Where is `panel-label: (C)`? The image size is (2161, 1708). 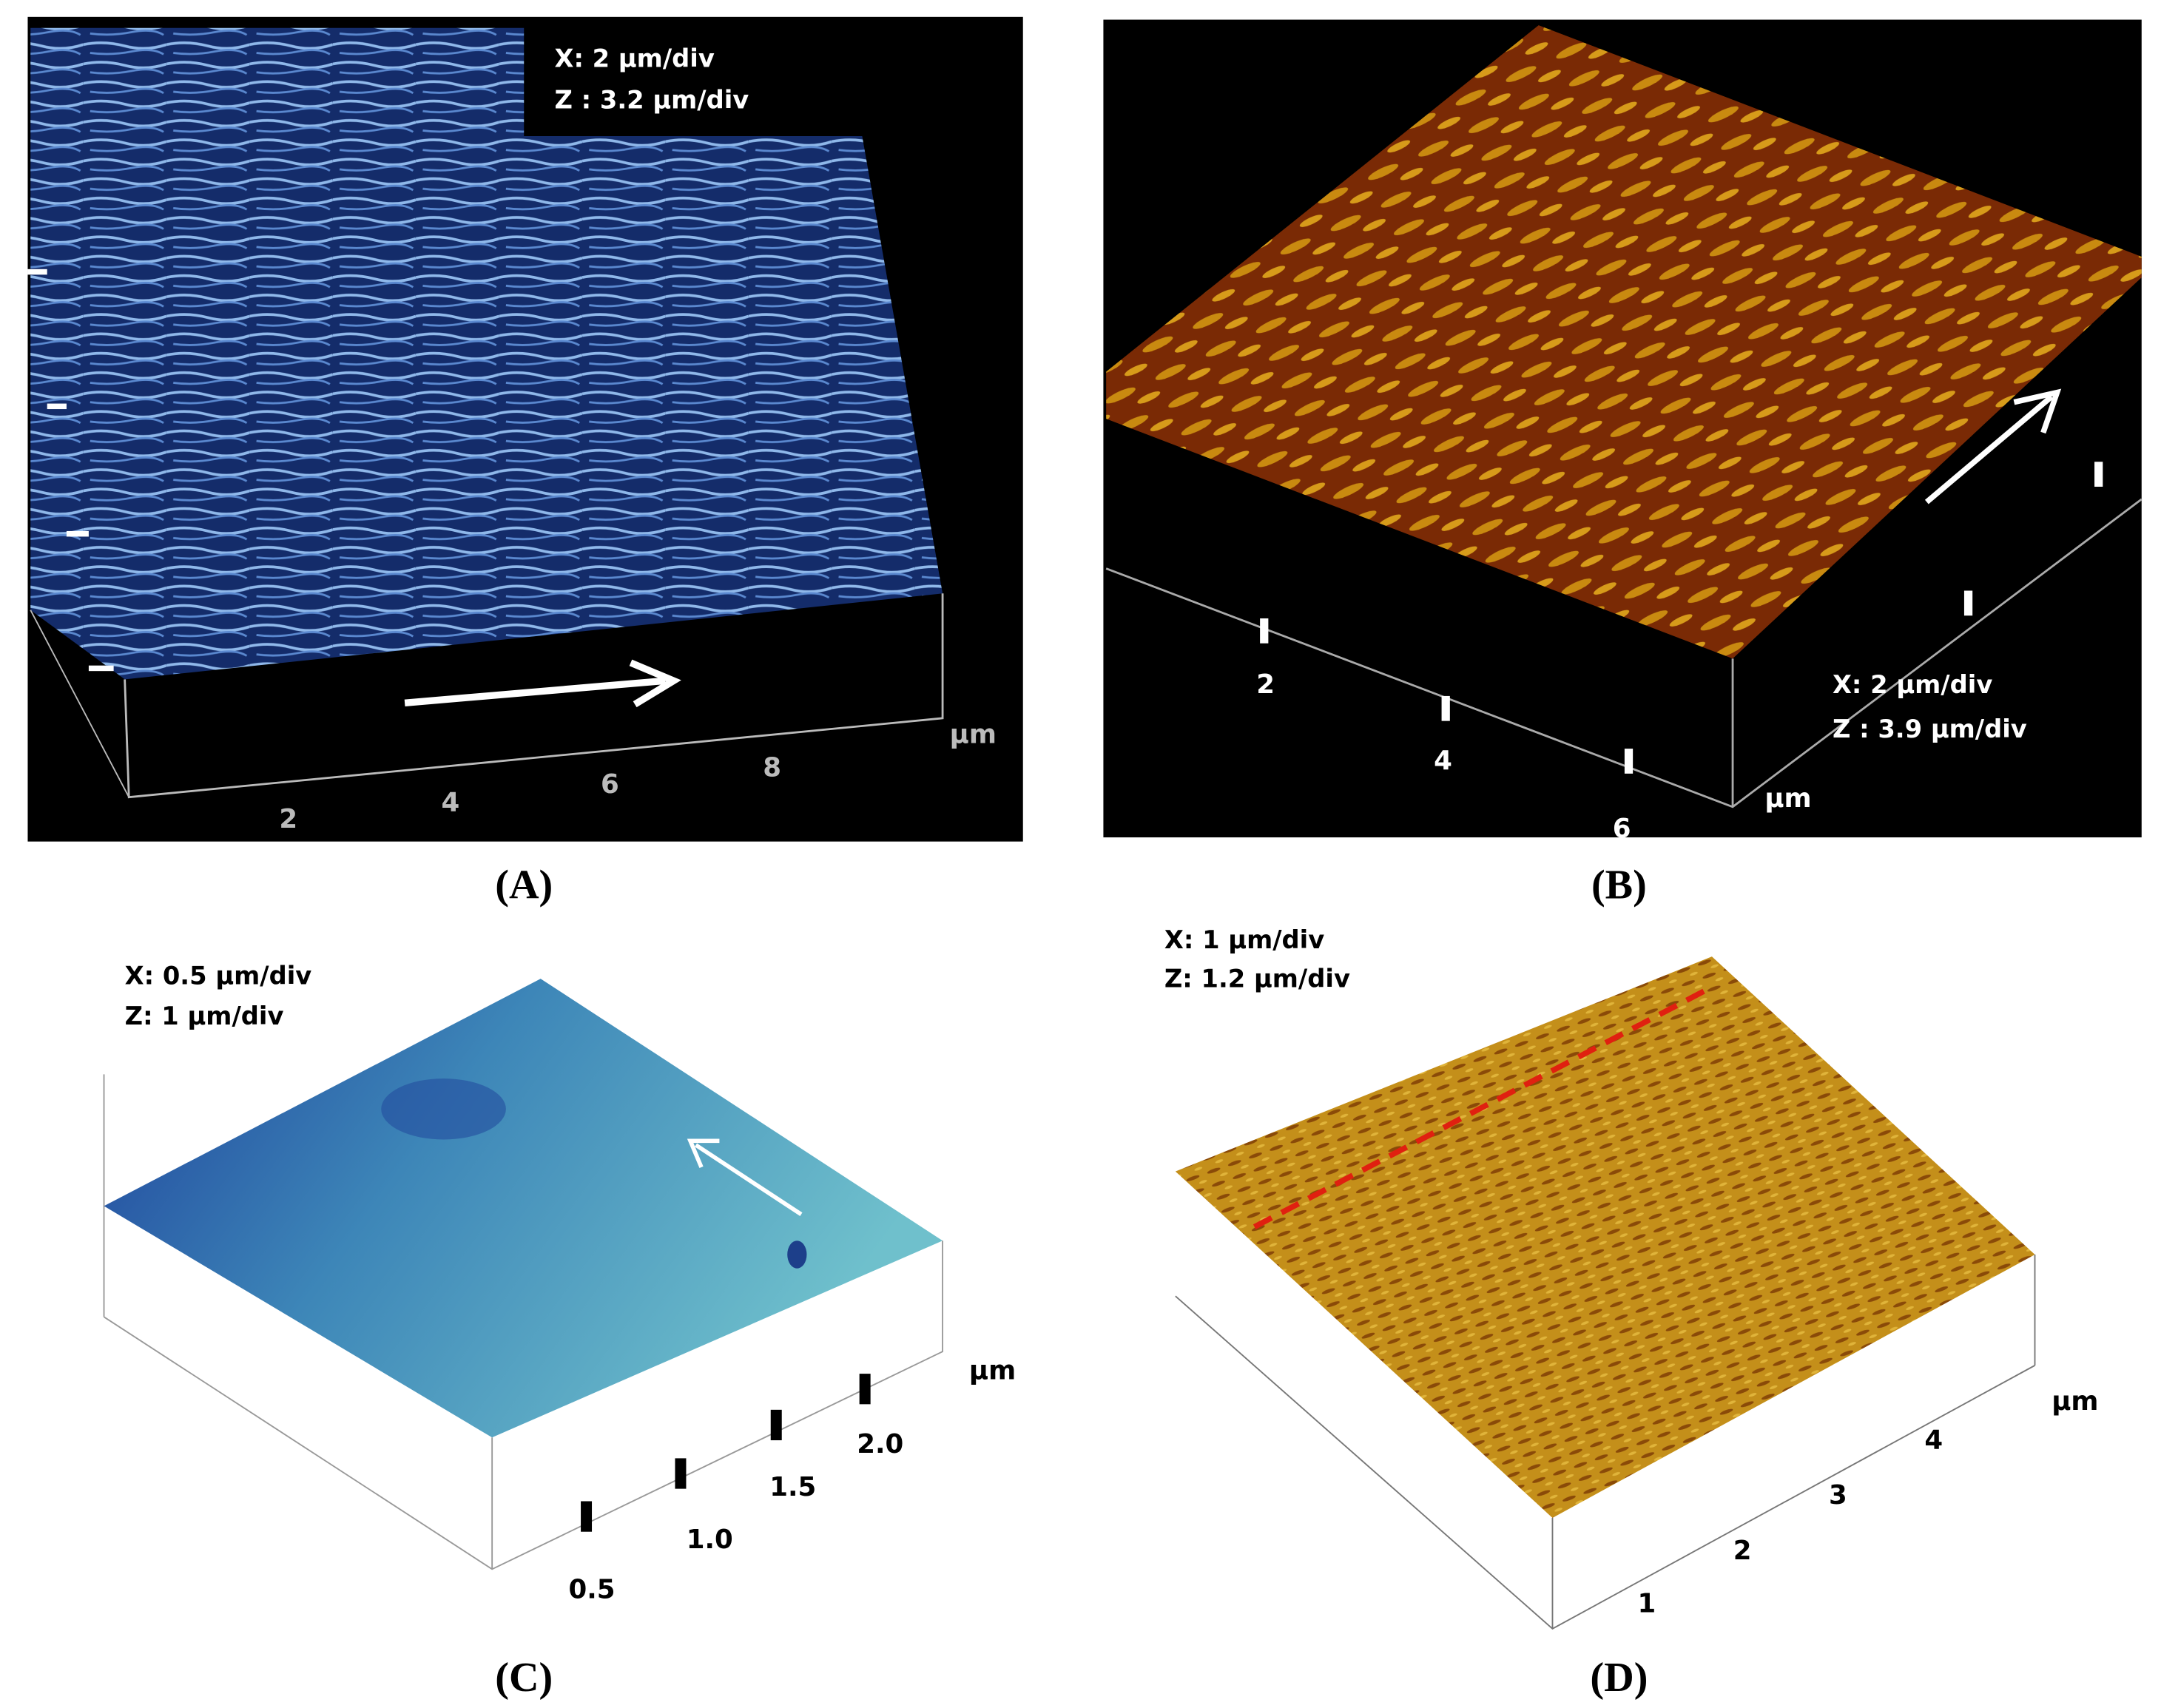
panel-label: (C) is located at coordinates (524, 1678).